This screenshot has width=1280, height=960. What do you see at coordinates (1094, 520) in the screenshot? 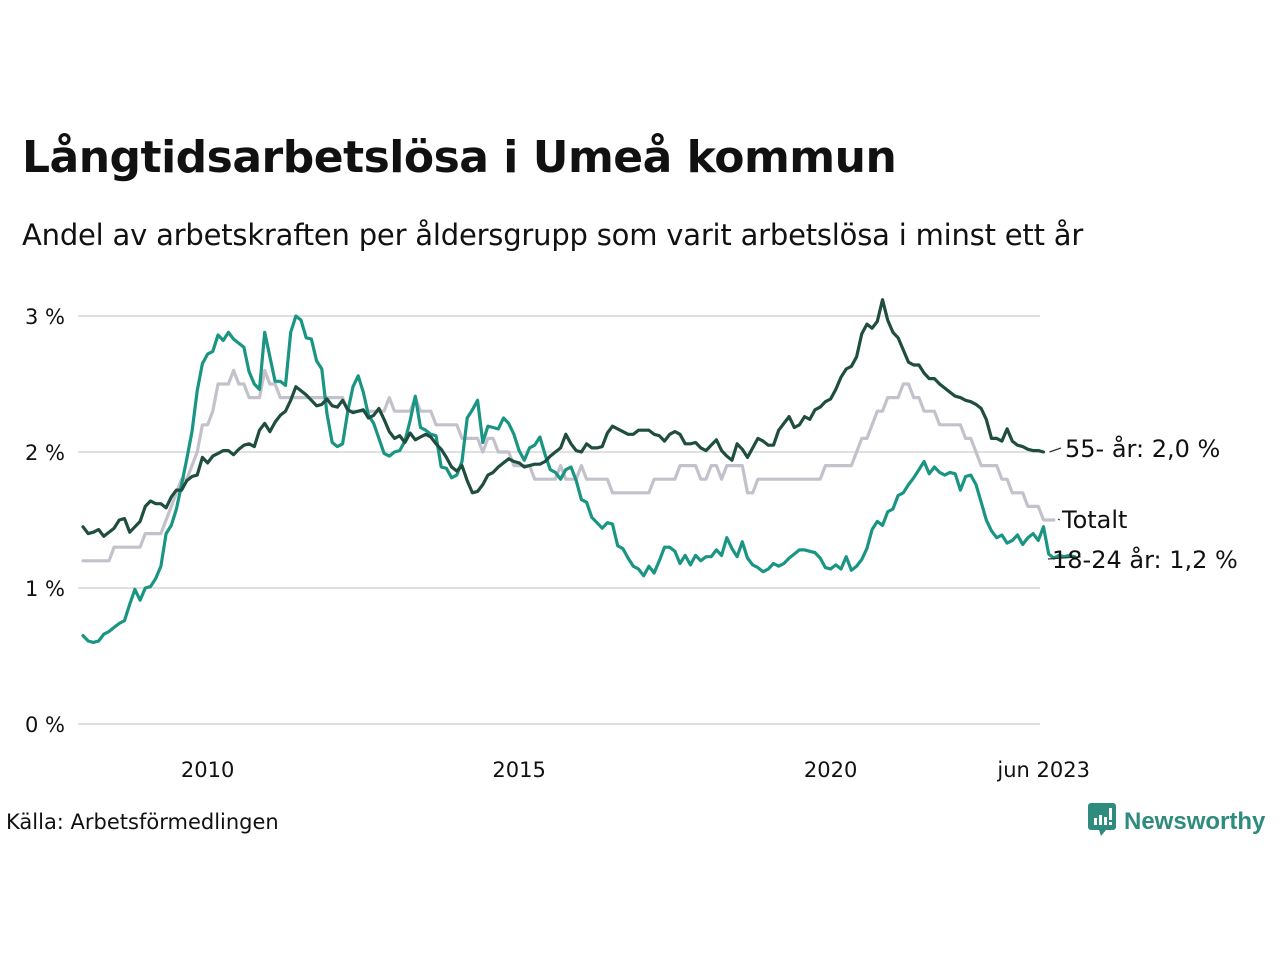
I see `series-end-label-total: Totalt` at bounding box center [1094, 520].